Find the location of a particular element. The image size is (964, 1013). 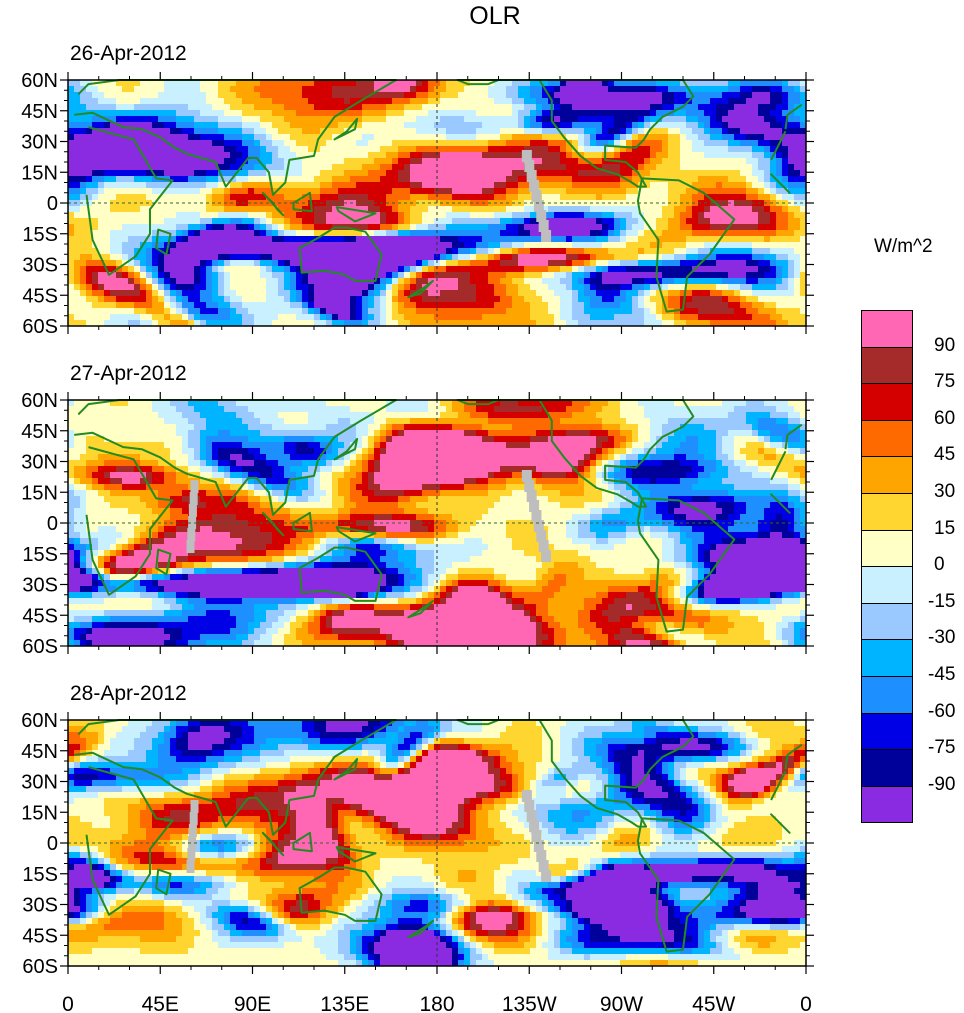

colorbar-label: 90 is located at coordinates (945, 345).